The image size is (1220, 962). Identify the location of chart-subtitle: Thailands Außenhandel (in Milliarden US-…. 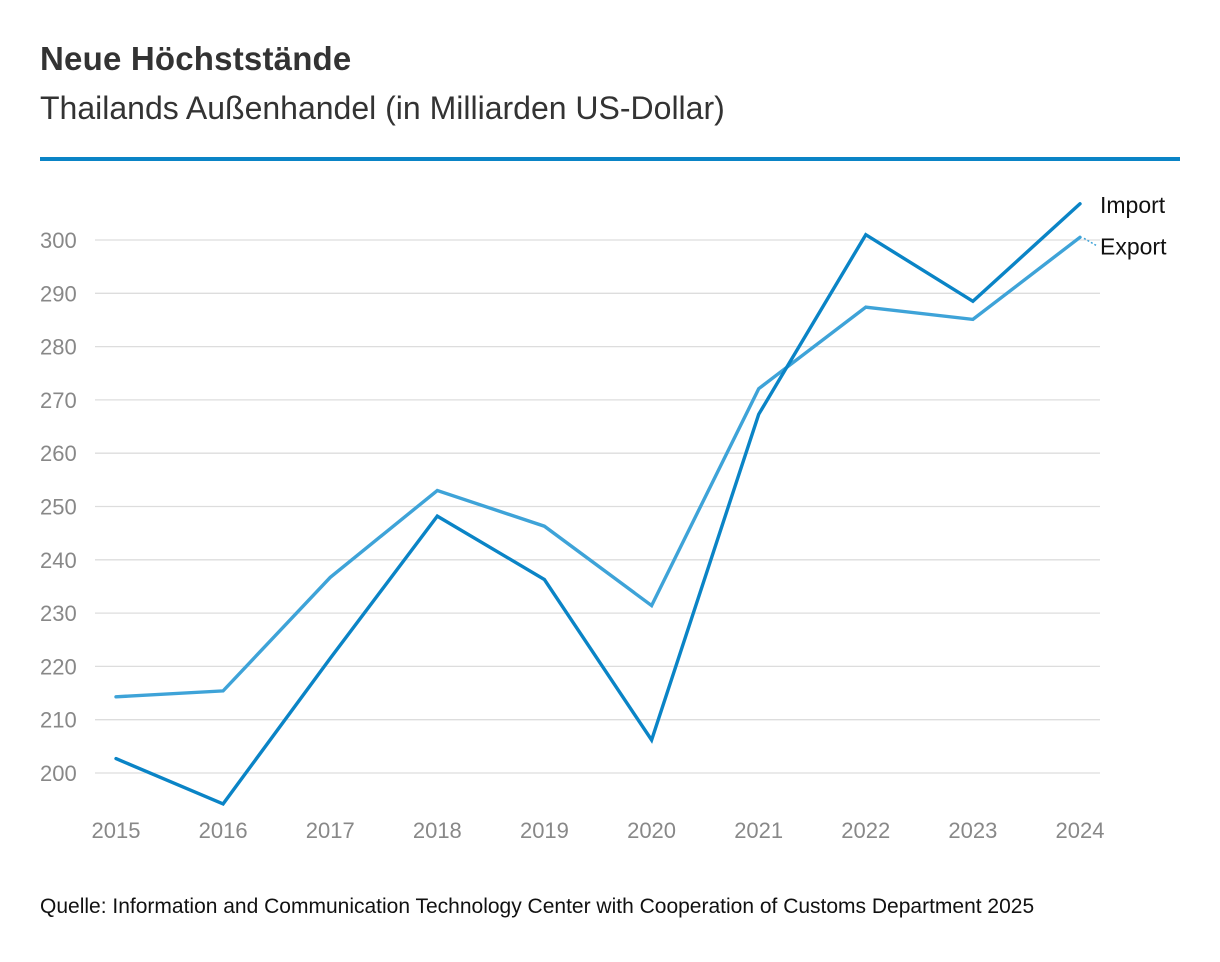
(382, 108).